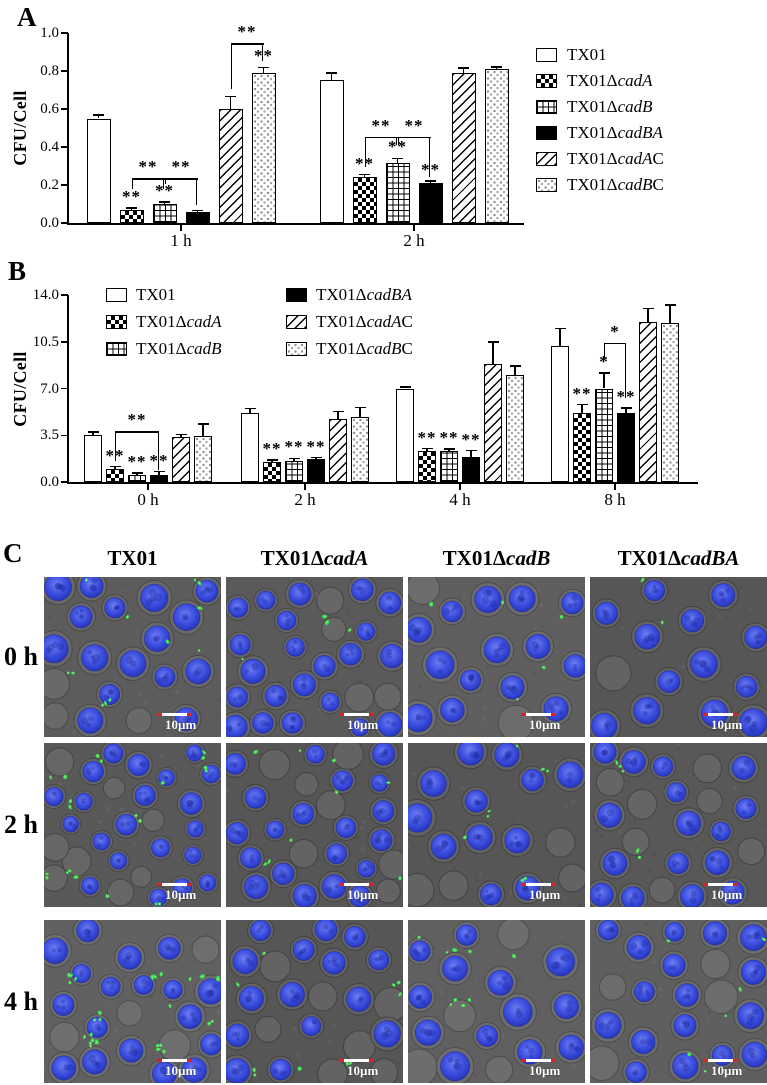 This screenshot has height=1085, width=767. Describe the element at coordinates (615, 499) in the screenshot. I see `x-tick-label: 8 h` at that location.